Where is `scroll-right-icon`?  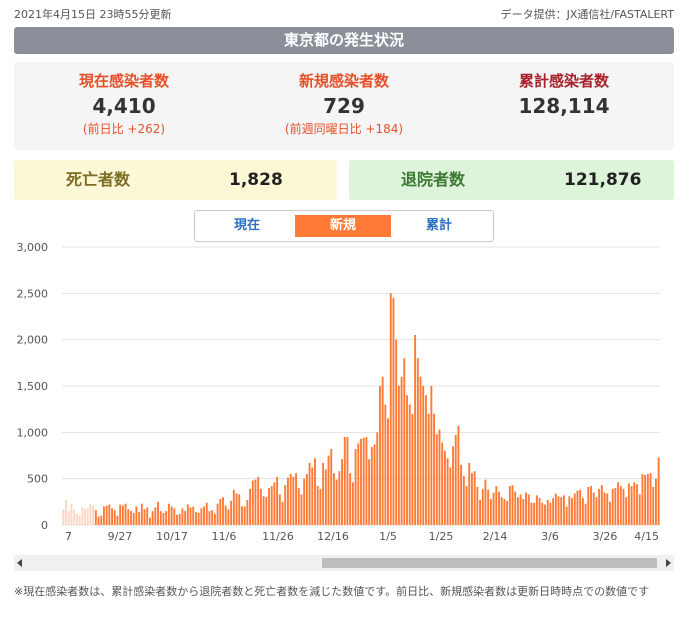 scroll-right-icon is located at coordinates (668, 563).